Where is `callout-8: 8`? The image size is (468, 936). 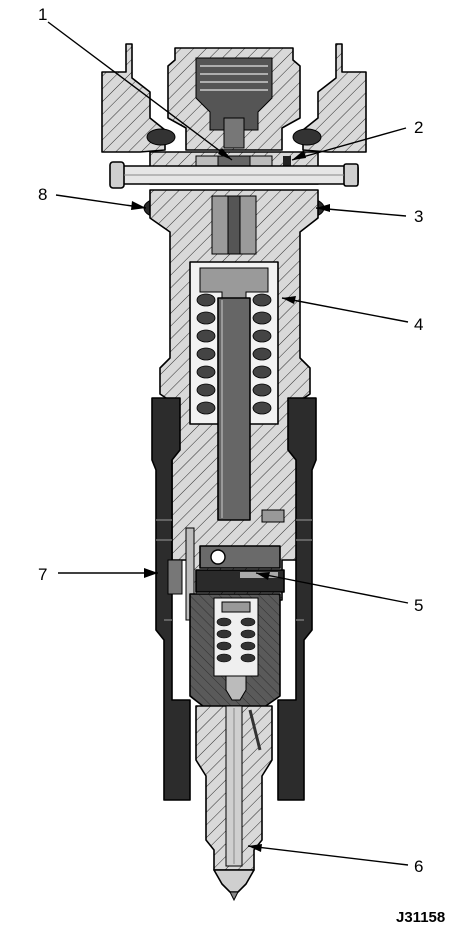
callout-8: 8 is located at coordinates (42, 194).